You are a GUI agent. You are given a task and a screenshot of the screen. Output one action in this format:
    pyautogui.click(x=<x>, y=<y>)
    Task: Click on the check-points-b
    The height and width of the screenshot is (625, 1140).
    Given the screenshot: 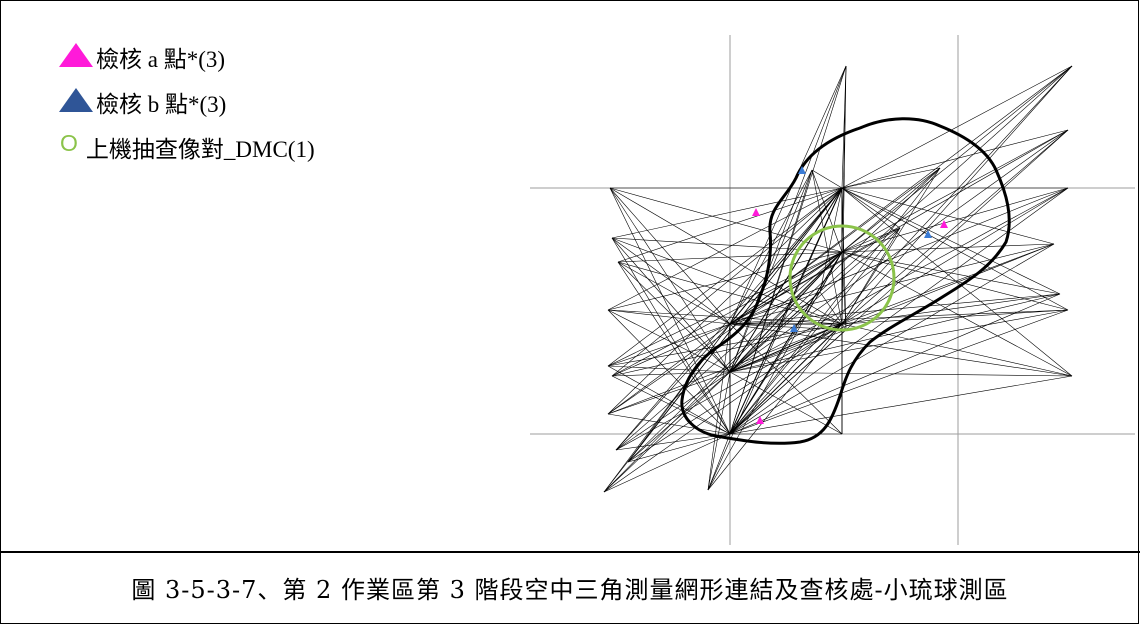 What is the action you would take?
    pyautogui.click(x=861, y=249)
    